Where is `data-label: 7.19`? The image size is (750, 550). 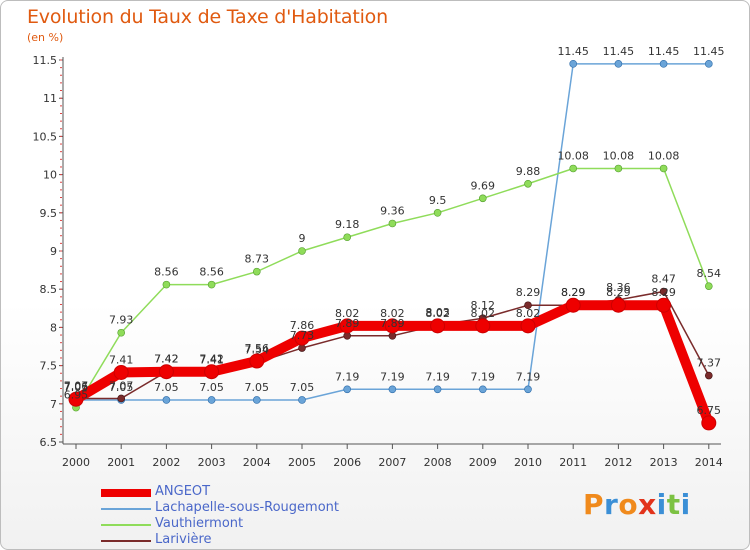
data-label: 7.19 is located at coordinates (483, 376).